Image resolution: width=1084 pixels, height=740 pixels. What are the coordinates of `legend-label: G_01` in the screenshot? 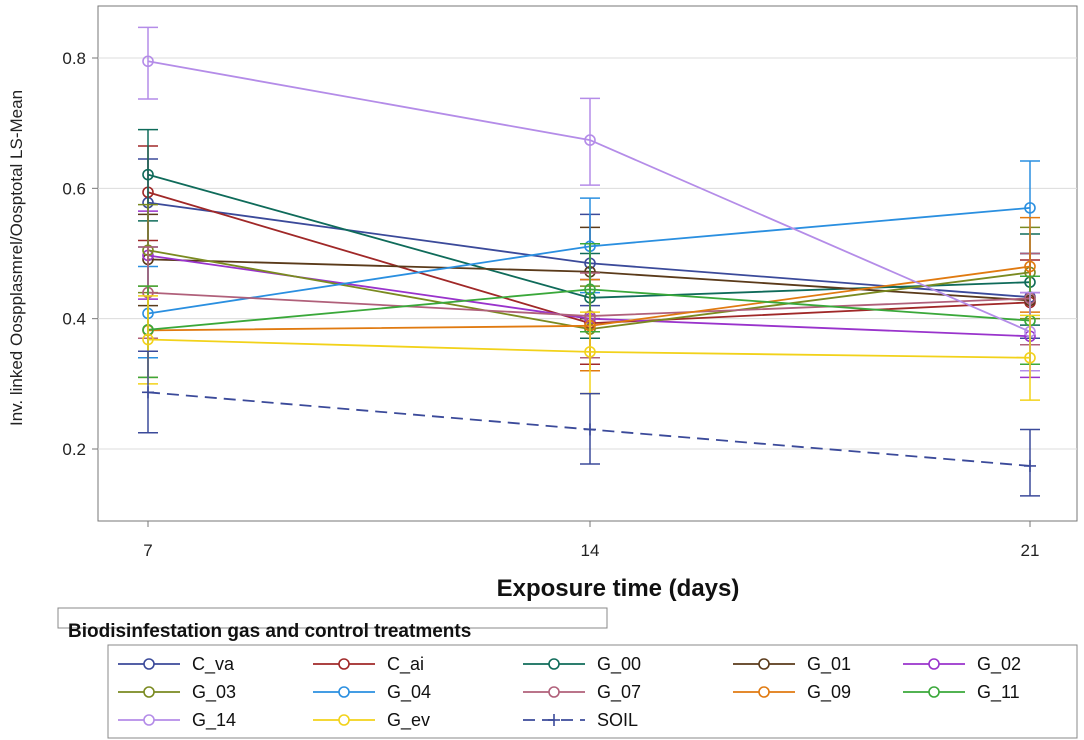 It's located at (829, 664).